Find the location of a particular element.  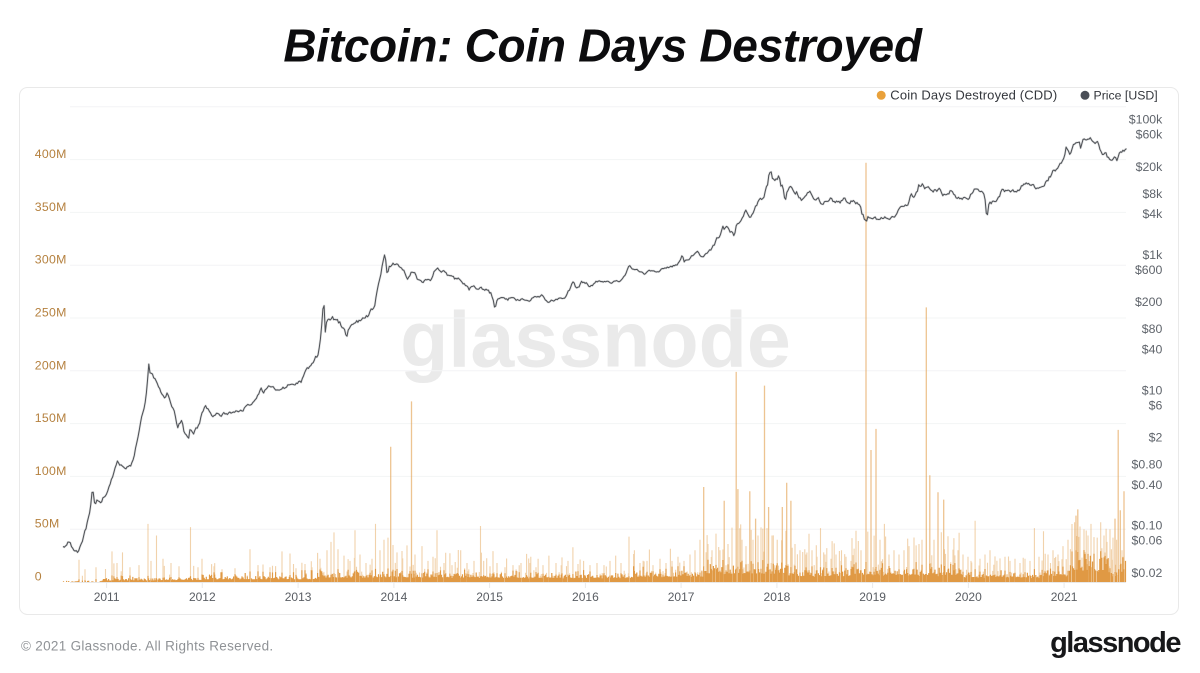

svg-text: 2020 is located at coordinates (968, 597).